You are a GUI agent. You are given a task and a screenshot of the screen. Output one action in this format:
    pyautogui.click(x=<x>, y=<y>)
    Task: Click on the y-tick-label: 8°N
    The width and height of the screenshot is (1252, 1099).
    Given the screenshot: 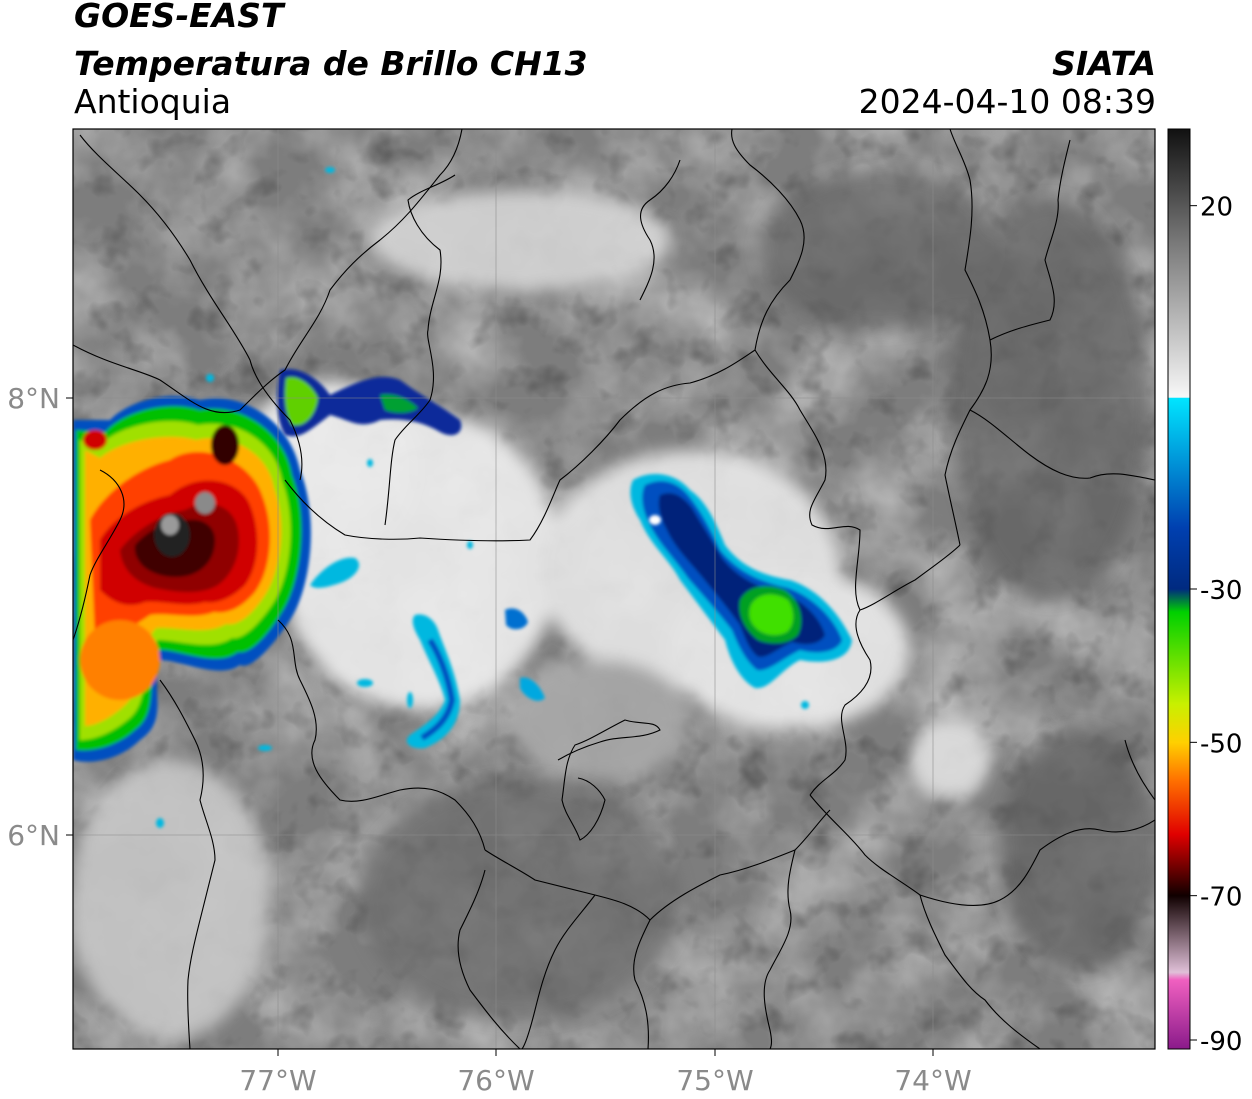 What is the action you would take?
    pyautogui.click(x=33, y=398)
    